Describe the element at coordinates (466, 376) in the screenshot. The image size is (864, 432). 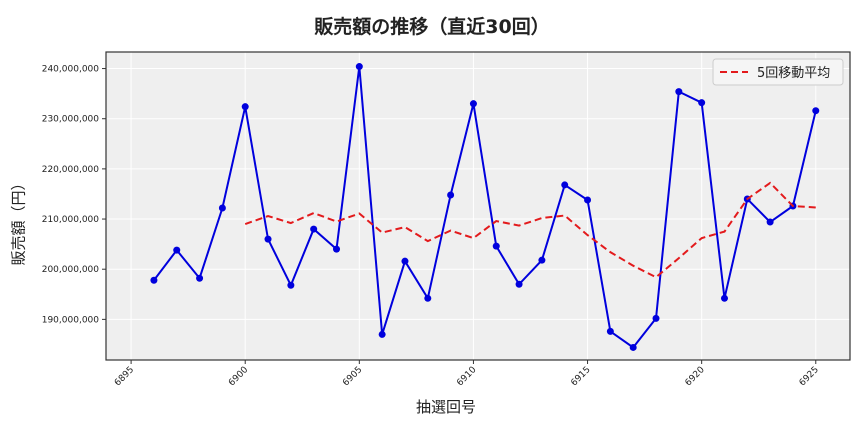
I see `x-tick-label: 6910` at that location.